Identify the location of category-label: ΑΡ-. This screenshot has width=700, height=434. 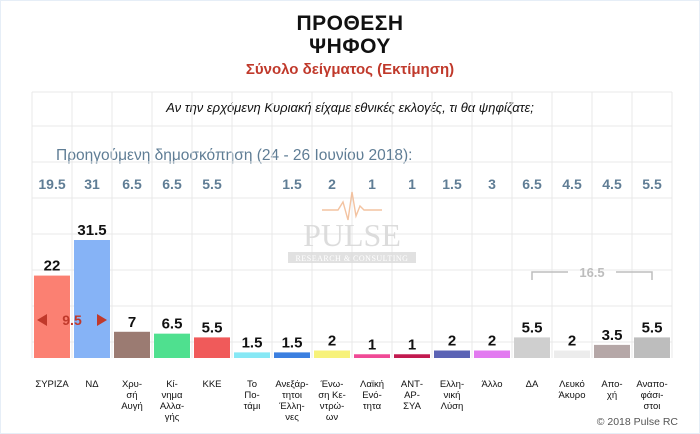
(412, 395).